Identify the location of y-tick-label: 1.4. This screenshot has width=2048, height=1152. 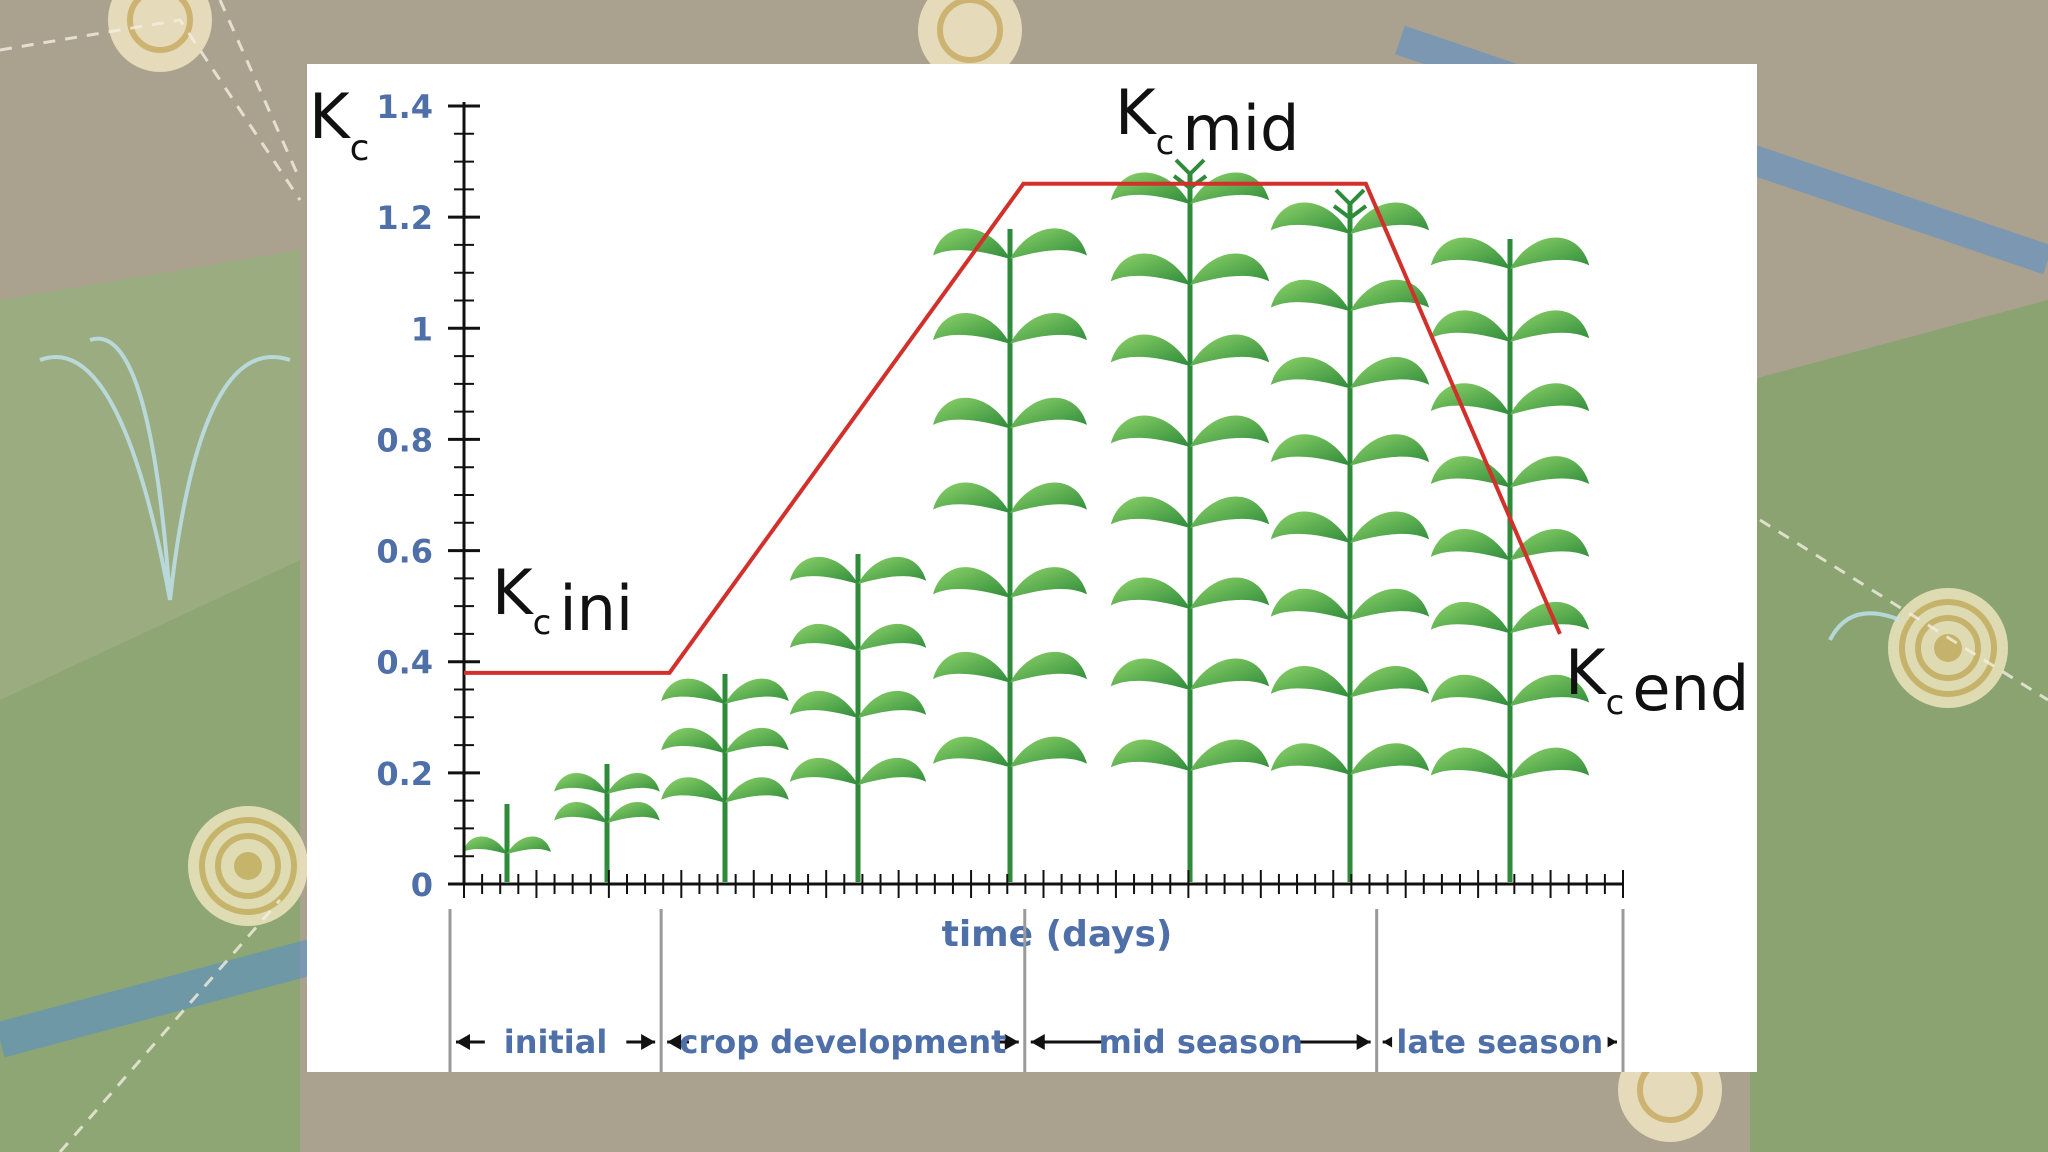
(404, 107).